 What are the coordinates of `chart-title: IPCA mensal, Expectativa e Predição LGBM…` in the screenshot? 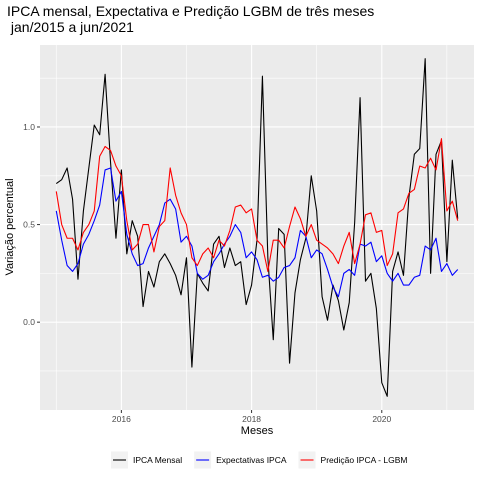 It's located at (190, 11).